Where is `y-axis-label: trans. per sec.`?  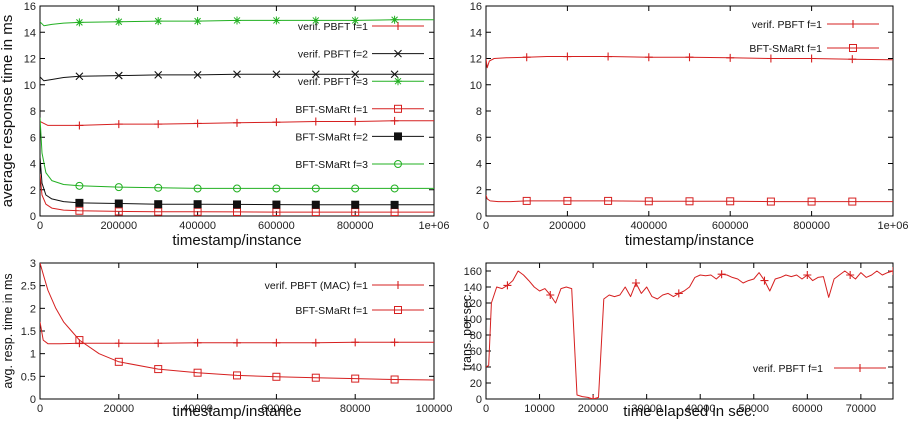
y-axis-label: trans. per sec. is located at coordinates (467, 330).